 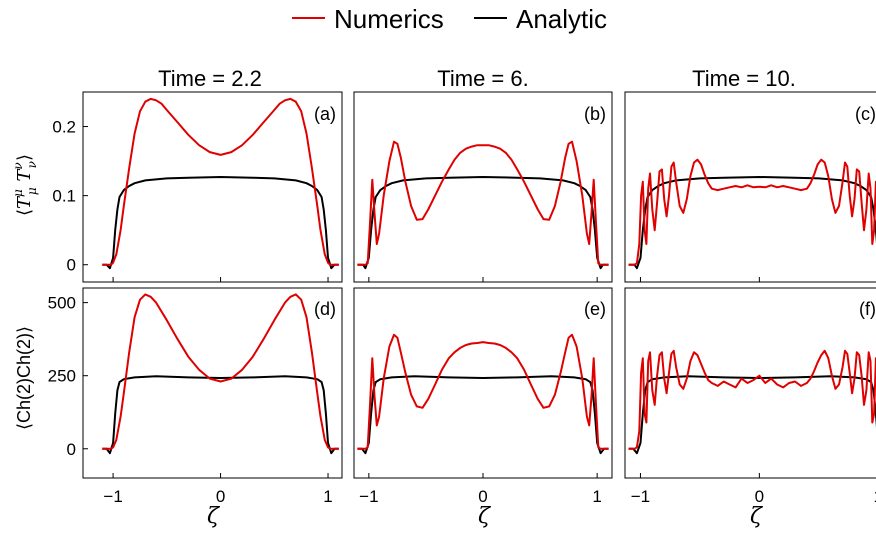 I want to click on panel-letter-c: (c), so click(x=865, y=114).